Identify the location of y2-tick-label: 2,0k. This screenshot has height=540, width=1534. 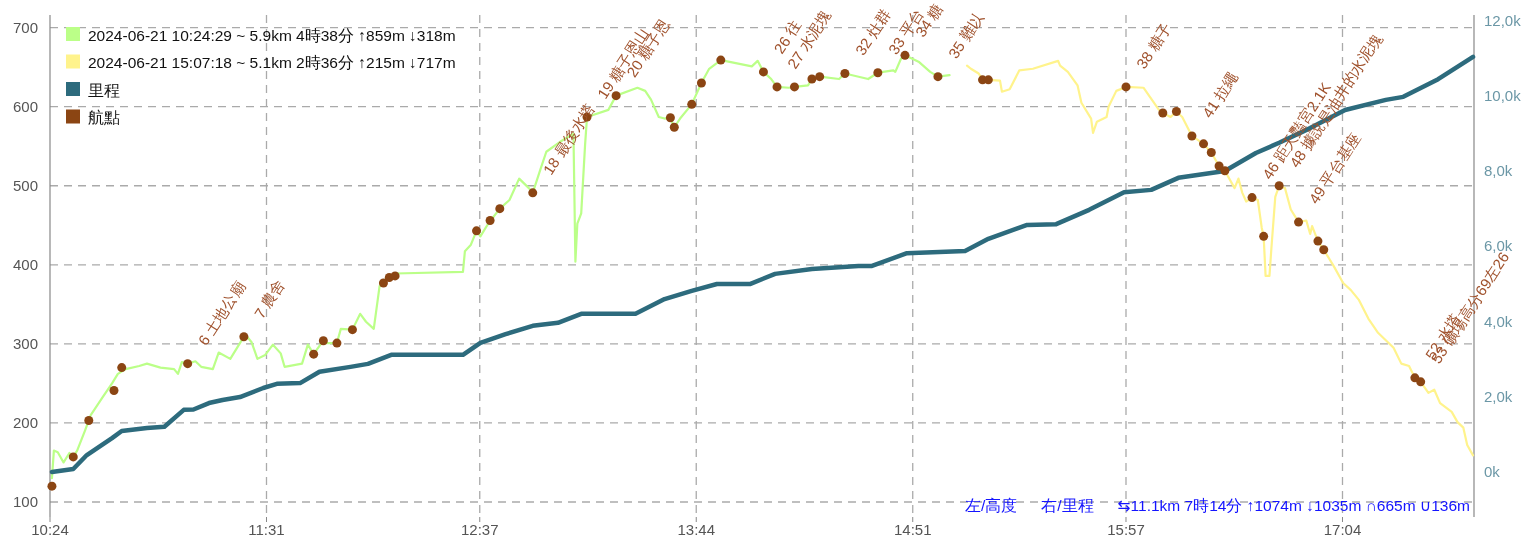
(1498, 397).